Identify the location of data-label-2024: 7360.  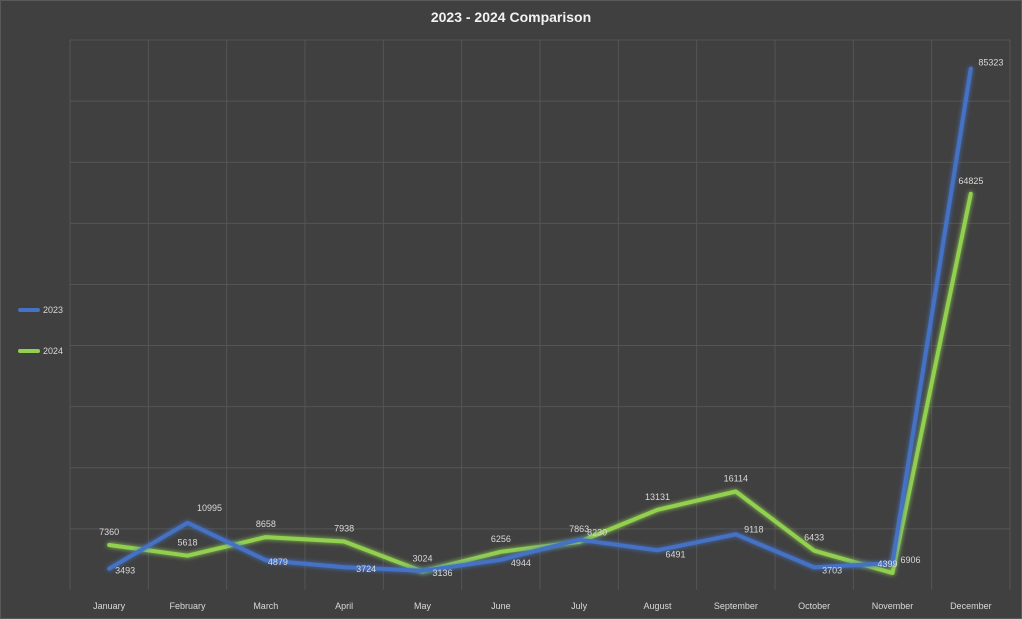
(109, 532).